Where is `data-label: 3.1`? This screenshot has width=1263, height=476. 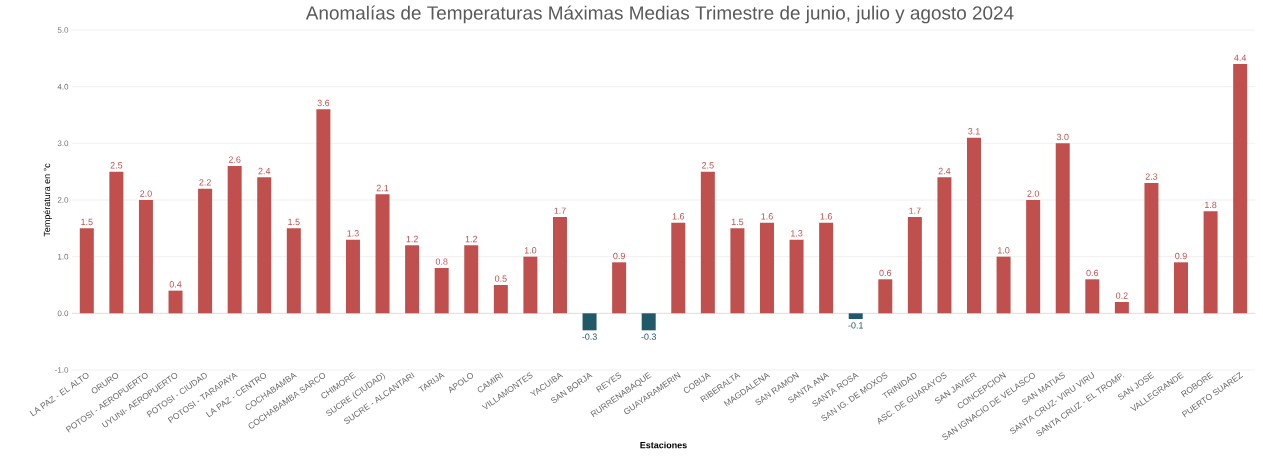 data-label: 3.1 is located at coordinates (974, 131).